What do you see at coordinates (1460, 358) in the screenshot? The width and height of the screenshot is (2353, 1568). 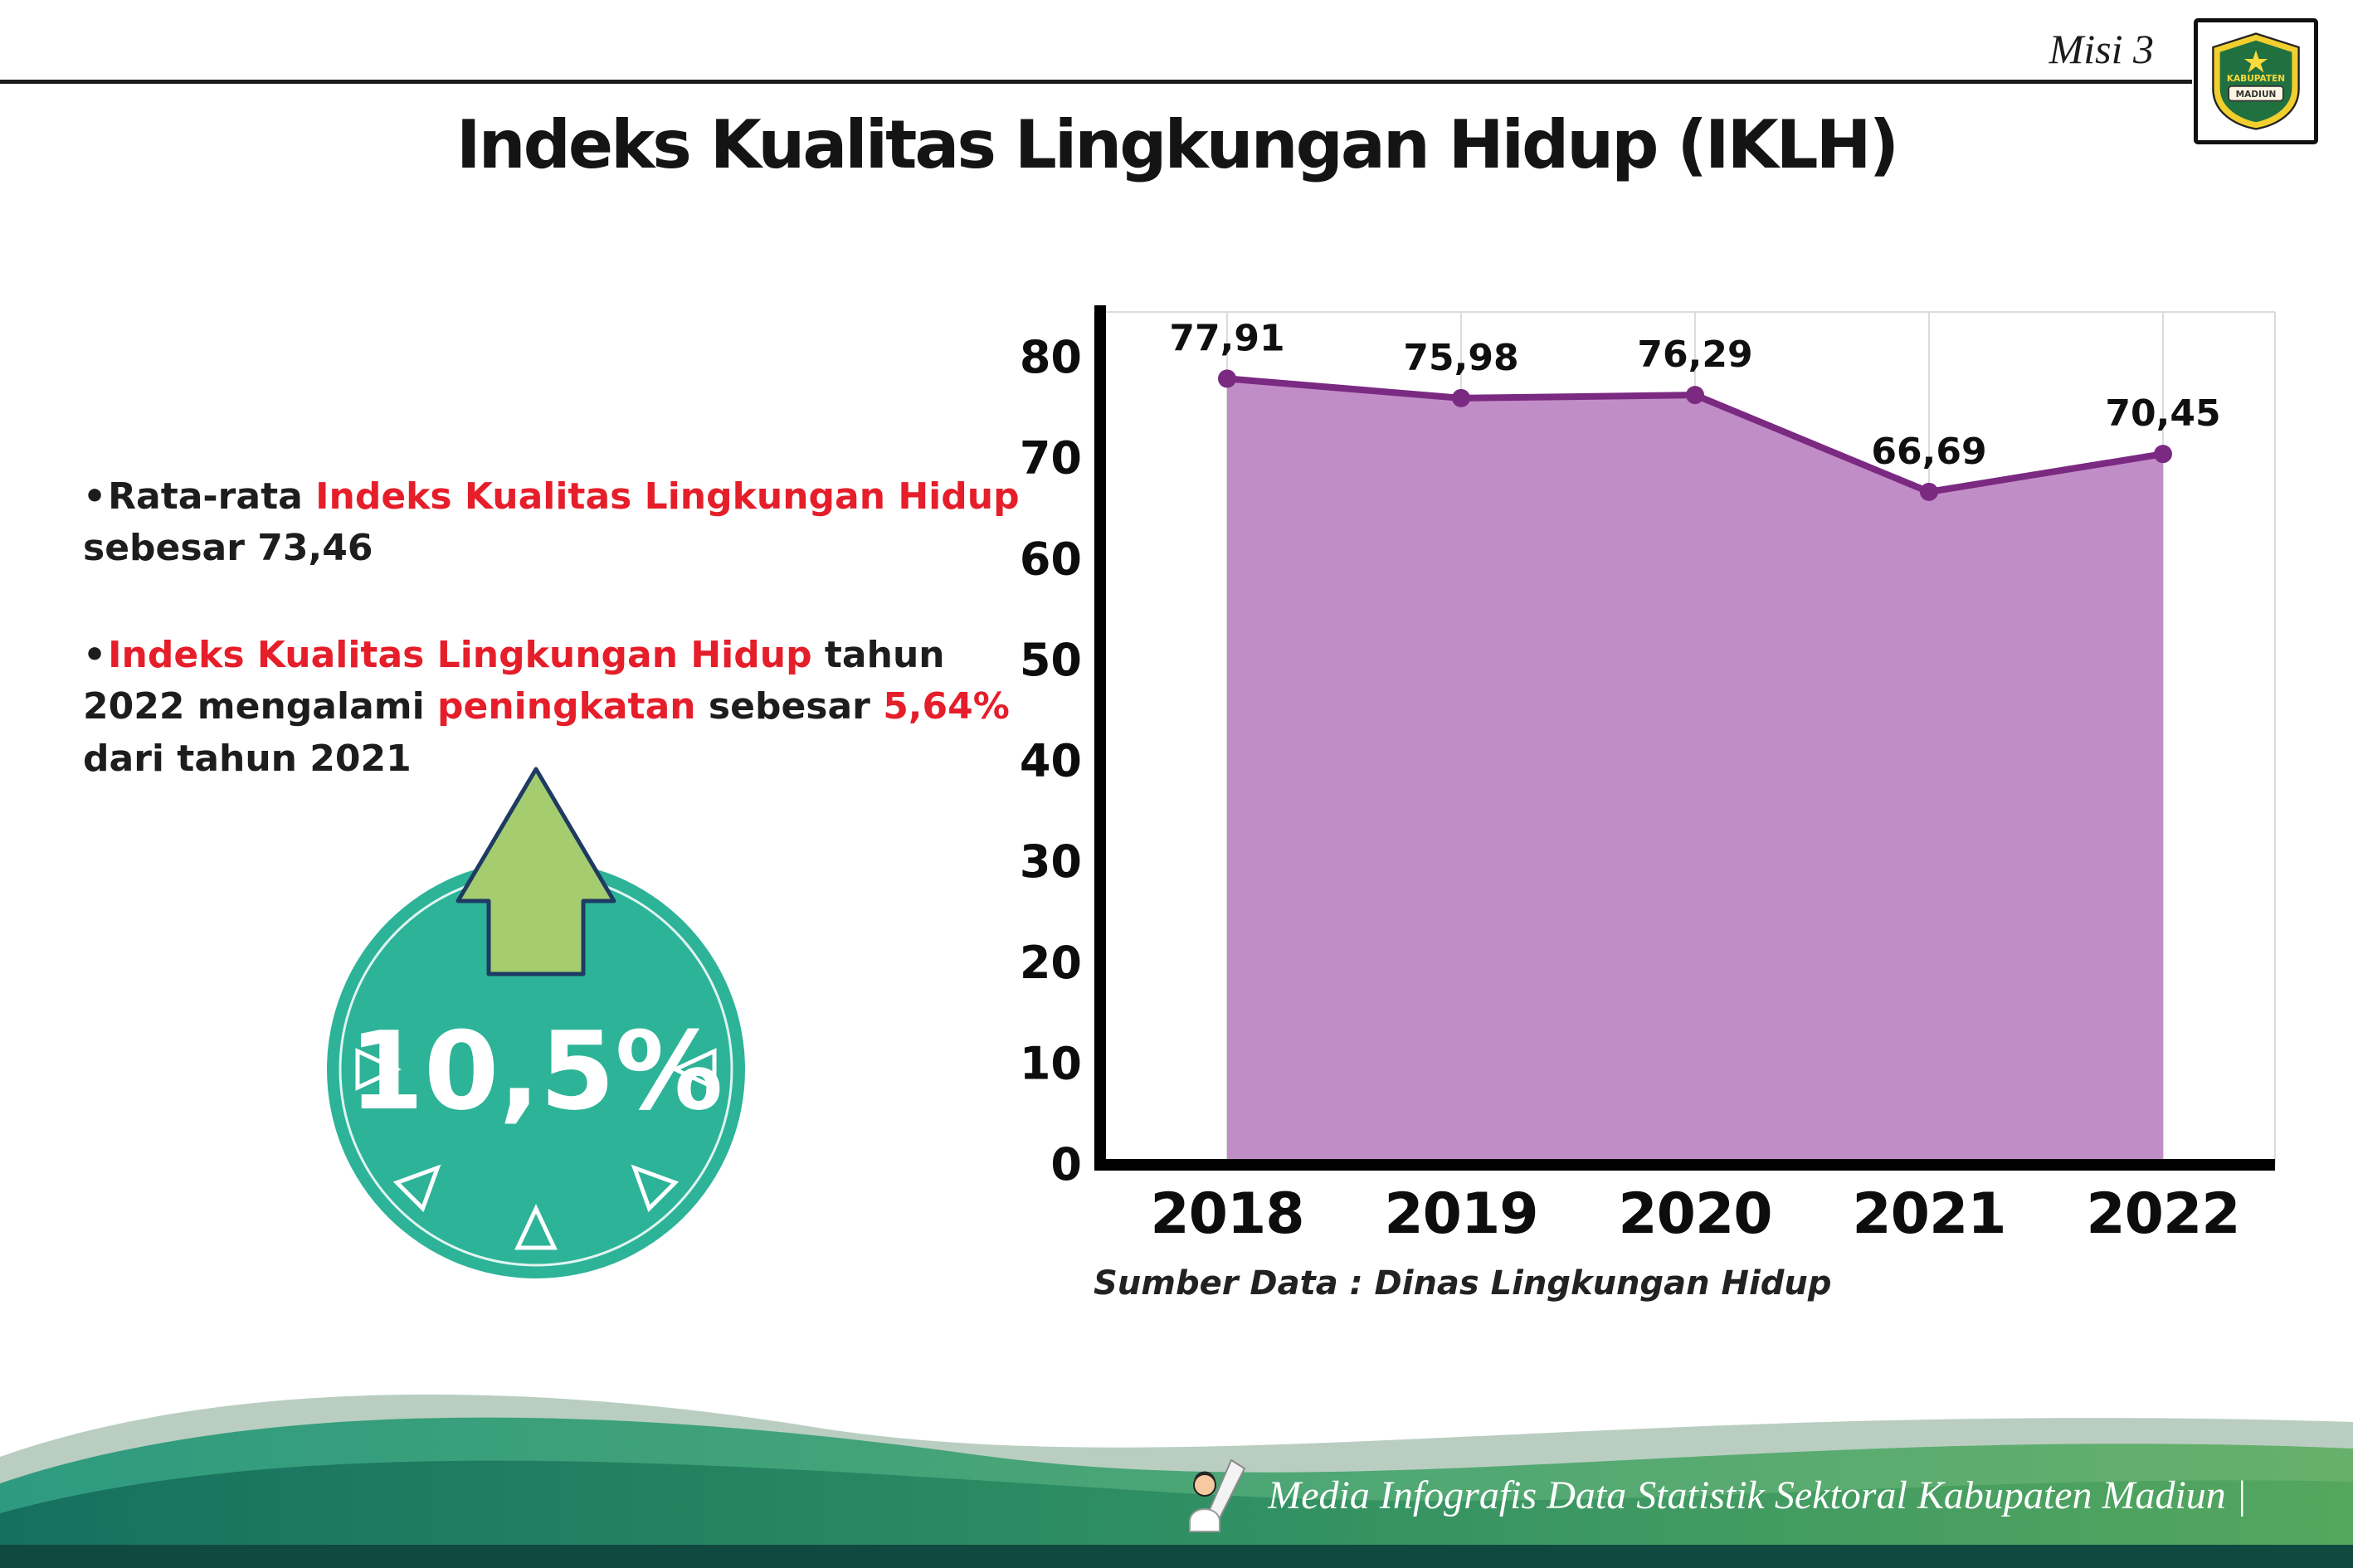 I see `chart-value-label-2019: 75,98` at bounding box center [1460, 358].